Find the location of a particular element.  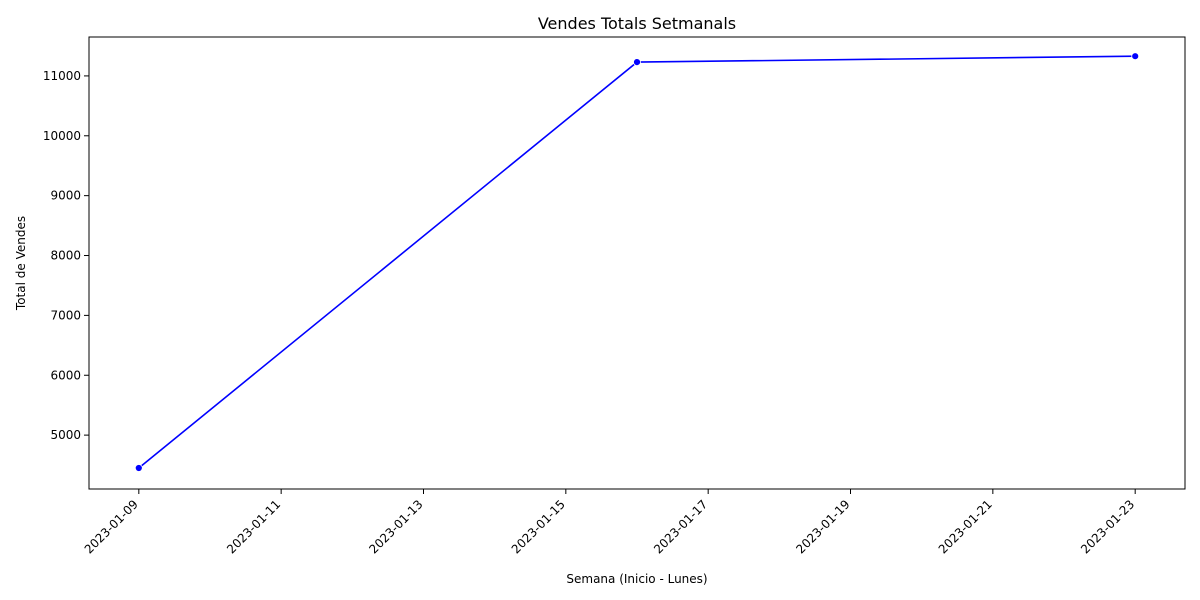

y-axis-ticks: 5000 6000 7000 8000 9000 10000 11000 is located at coordinates (66, 255).